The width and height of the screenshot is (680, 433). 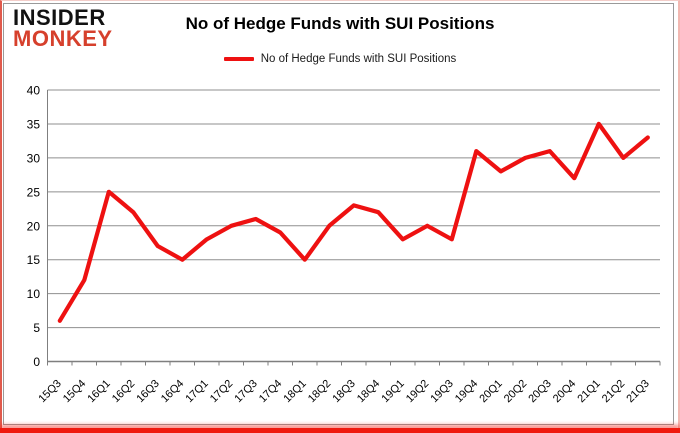 I want to click on x-axis-tick-label: 16Q1, so click(x=99, y=392).